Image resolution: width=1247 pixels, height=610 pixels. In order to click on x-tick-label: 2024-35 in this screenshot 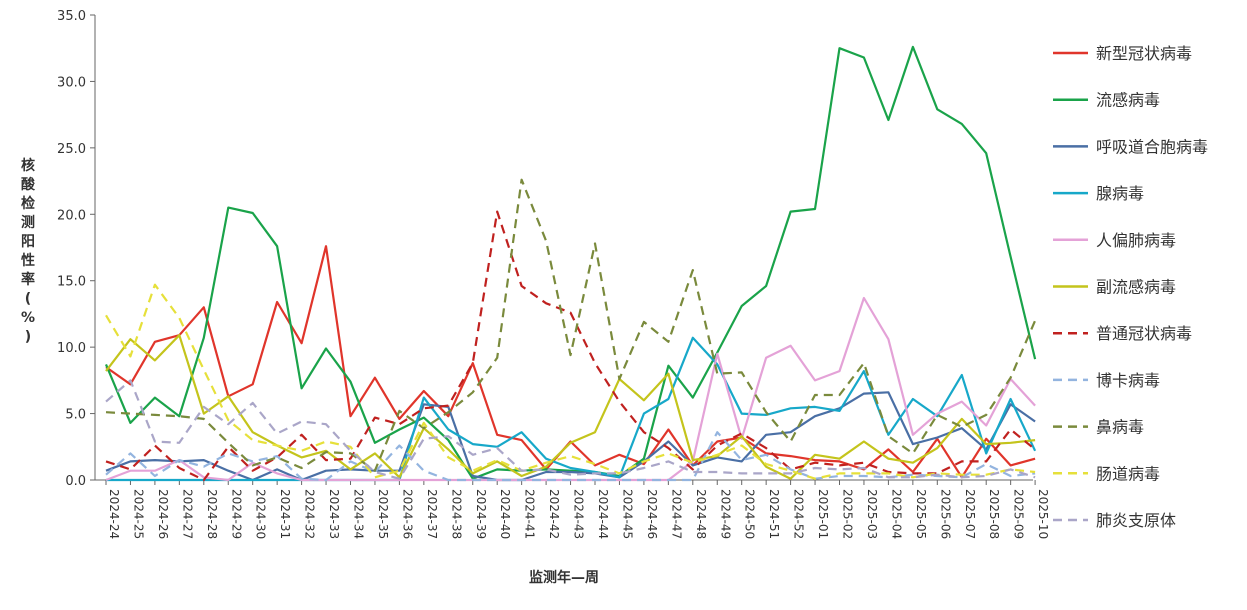, I will do `click(383, 514)`.